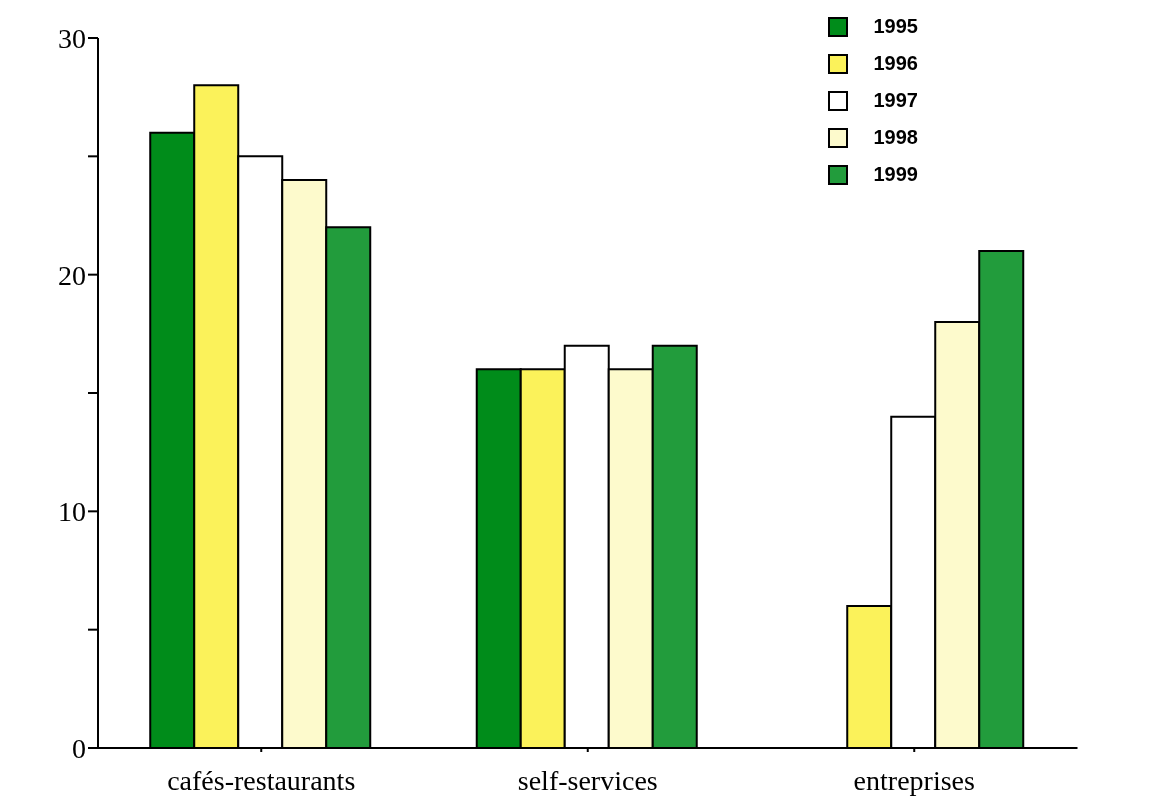 Image resolution: width=1176 pixels, height=810 pixels. I want to click on legend-label: 1998, so click(895, 137).